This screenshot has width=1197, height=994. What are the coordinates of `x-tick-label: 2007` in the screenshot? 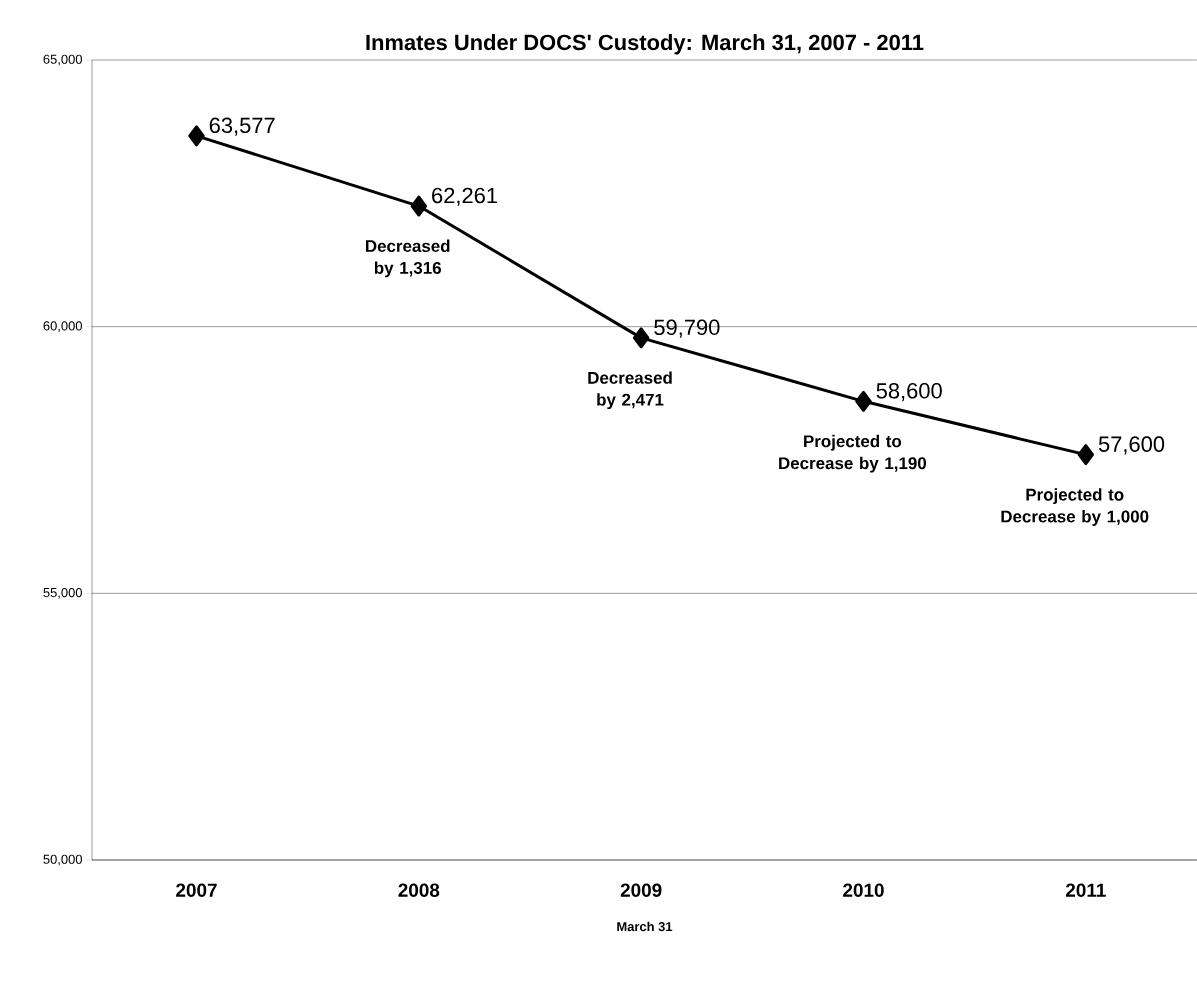 It's located at (196, 890).